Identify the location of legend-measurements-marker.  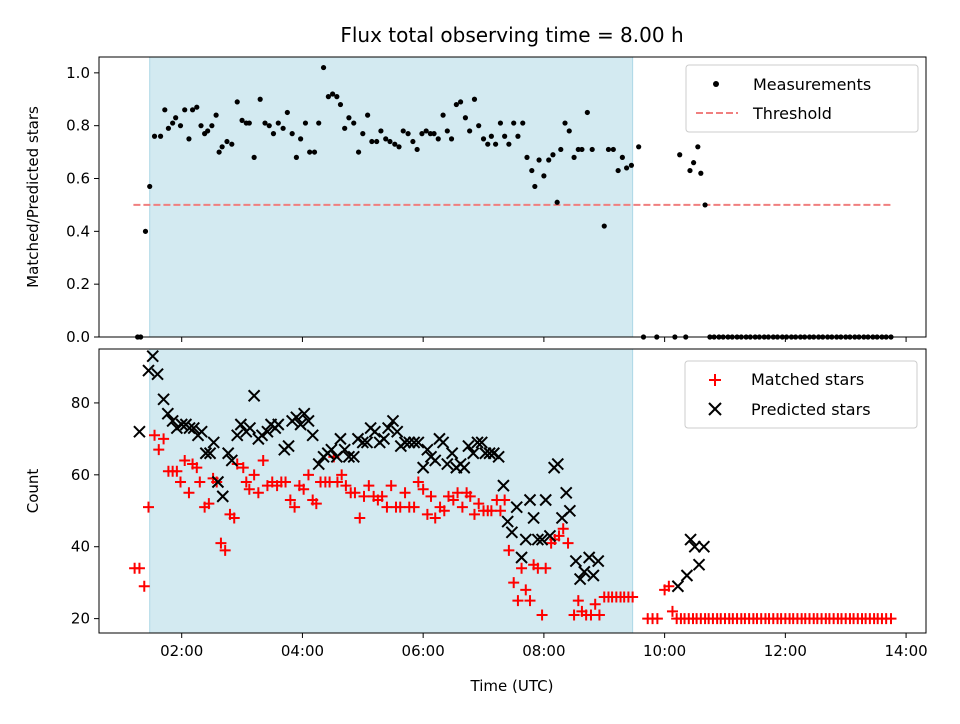
(716, 84).